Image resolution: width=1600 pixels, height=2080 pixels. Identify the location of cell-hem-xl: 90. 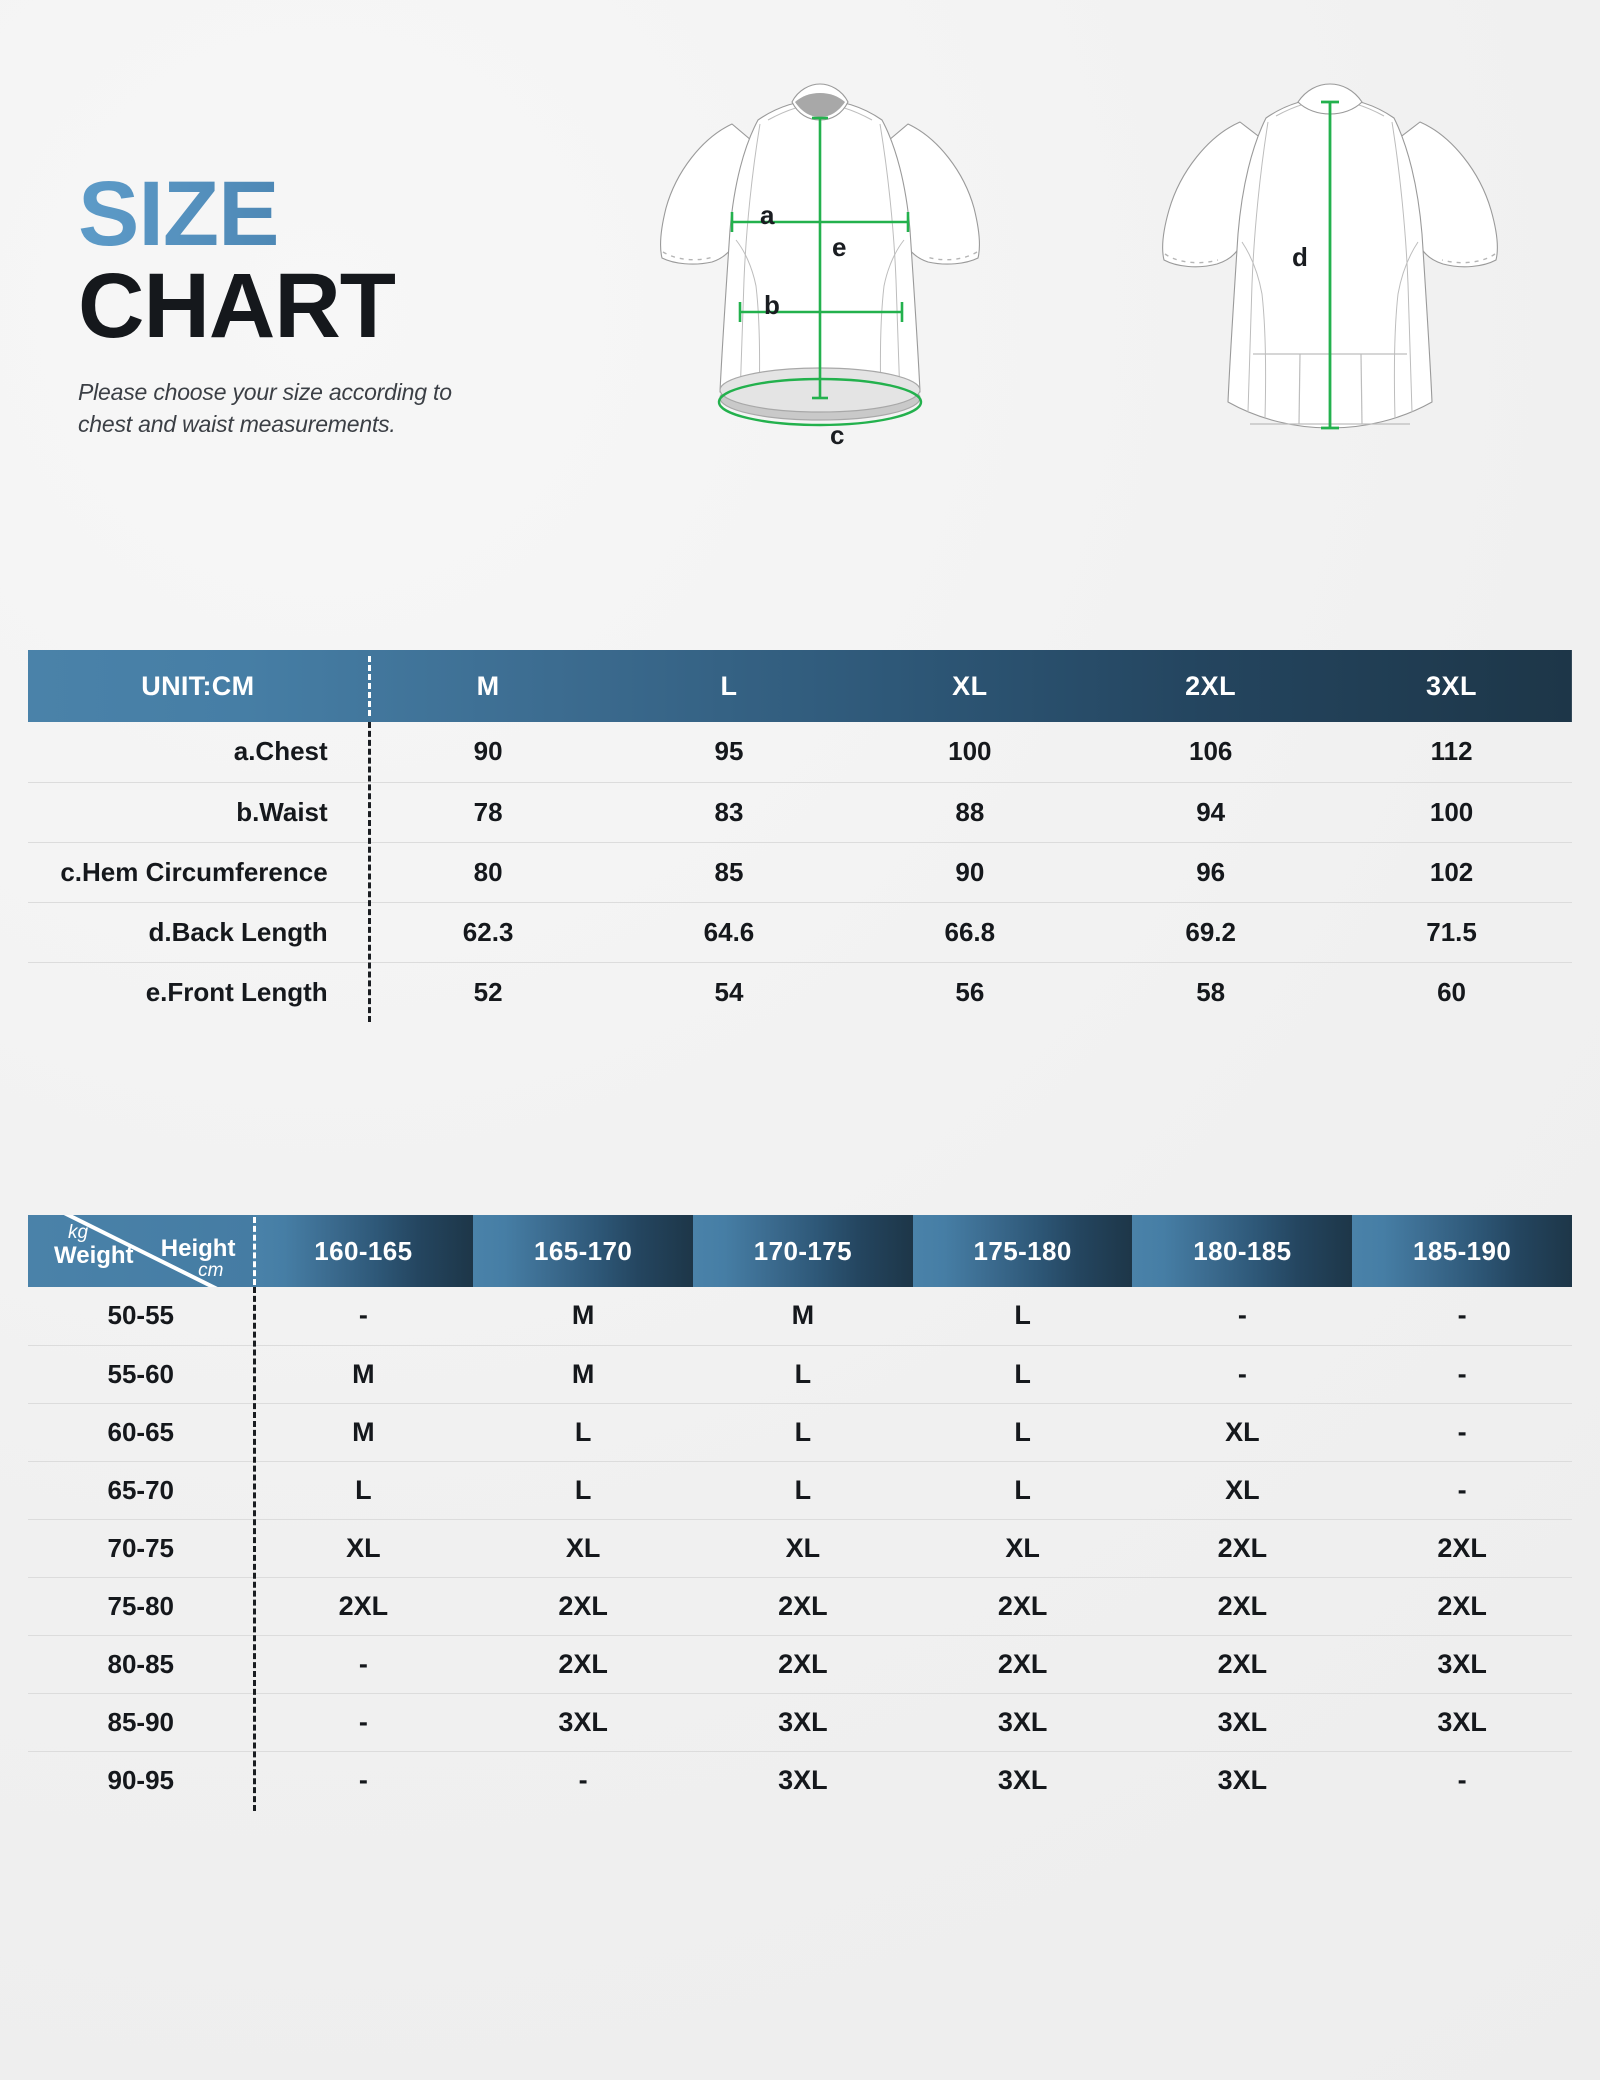
(970, 872).